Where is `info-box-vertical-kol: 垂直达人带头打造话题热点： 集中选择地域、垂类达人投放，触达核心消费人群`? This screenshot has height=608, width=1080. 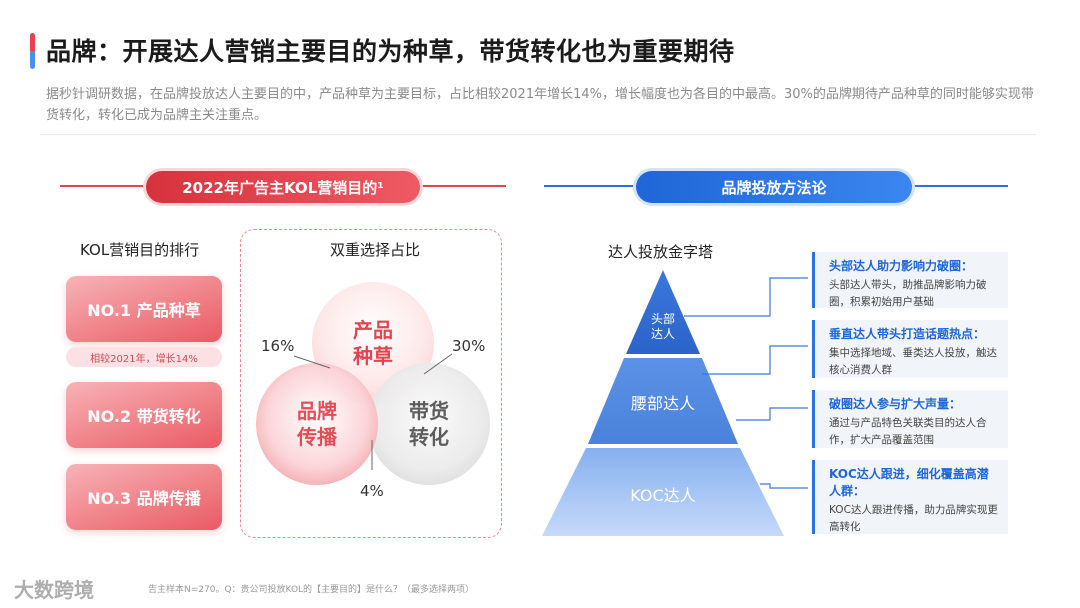
info-box-vertical-kol: 垂直达人带头打造话题热点： 集中选择地域、垂类达人投放，触达核心消费人群 is located at coordinates (910, 349).